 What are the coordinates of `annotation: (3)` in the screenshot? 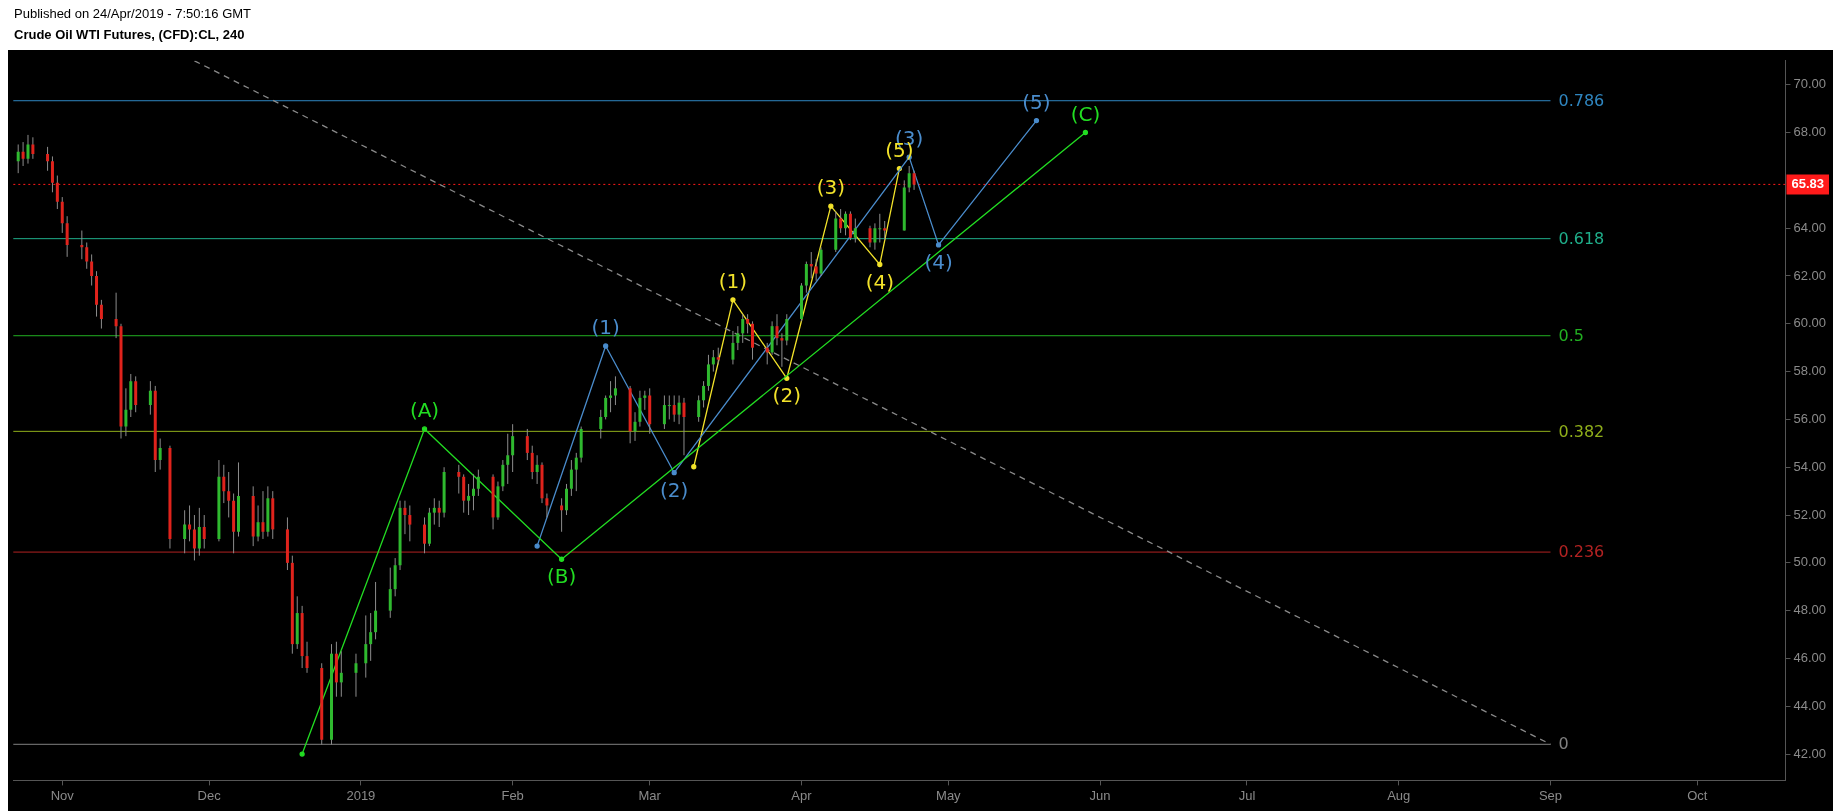 It's located at (831, 187).